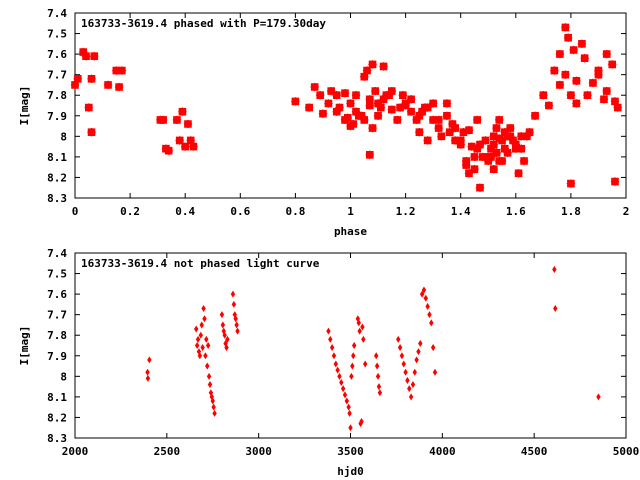  Describe the element at coordinates (571, 211) in the screenshot. I see `x-tick-label: 1.8` at that location.